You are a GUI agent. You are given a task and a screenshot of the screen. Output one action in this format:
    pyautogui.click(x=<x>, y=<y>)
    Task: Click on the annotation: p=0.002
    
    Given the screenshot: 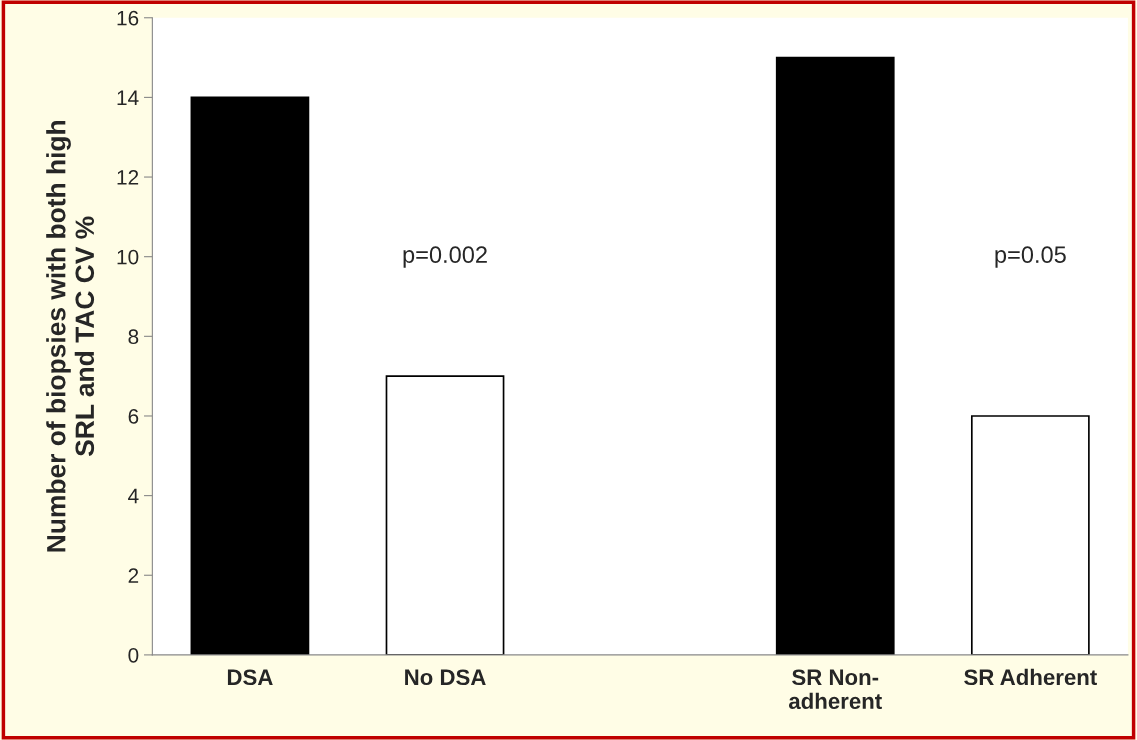 What is the action you would take?
    pyautogui.click(x=445, y=257)
    